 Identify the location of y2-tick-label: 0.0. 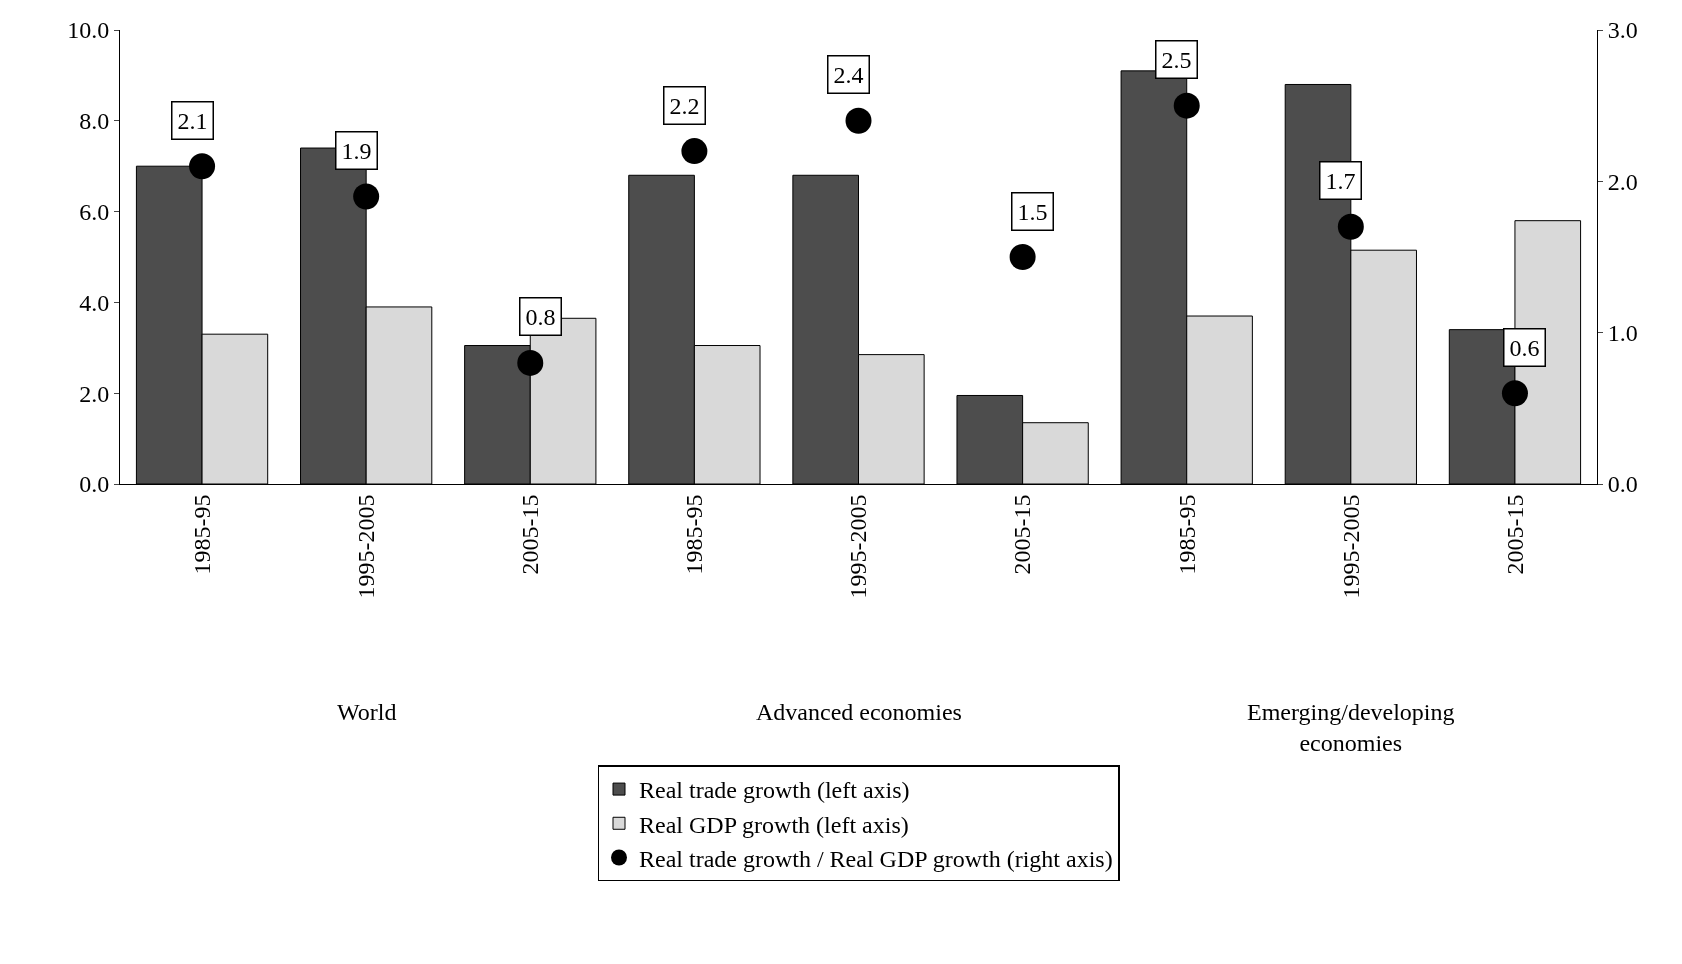
(1622, 484).